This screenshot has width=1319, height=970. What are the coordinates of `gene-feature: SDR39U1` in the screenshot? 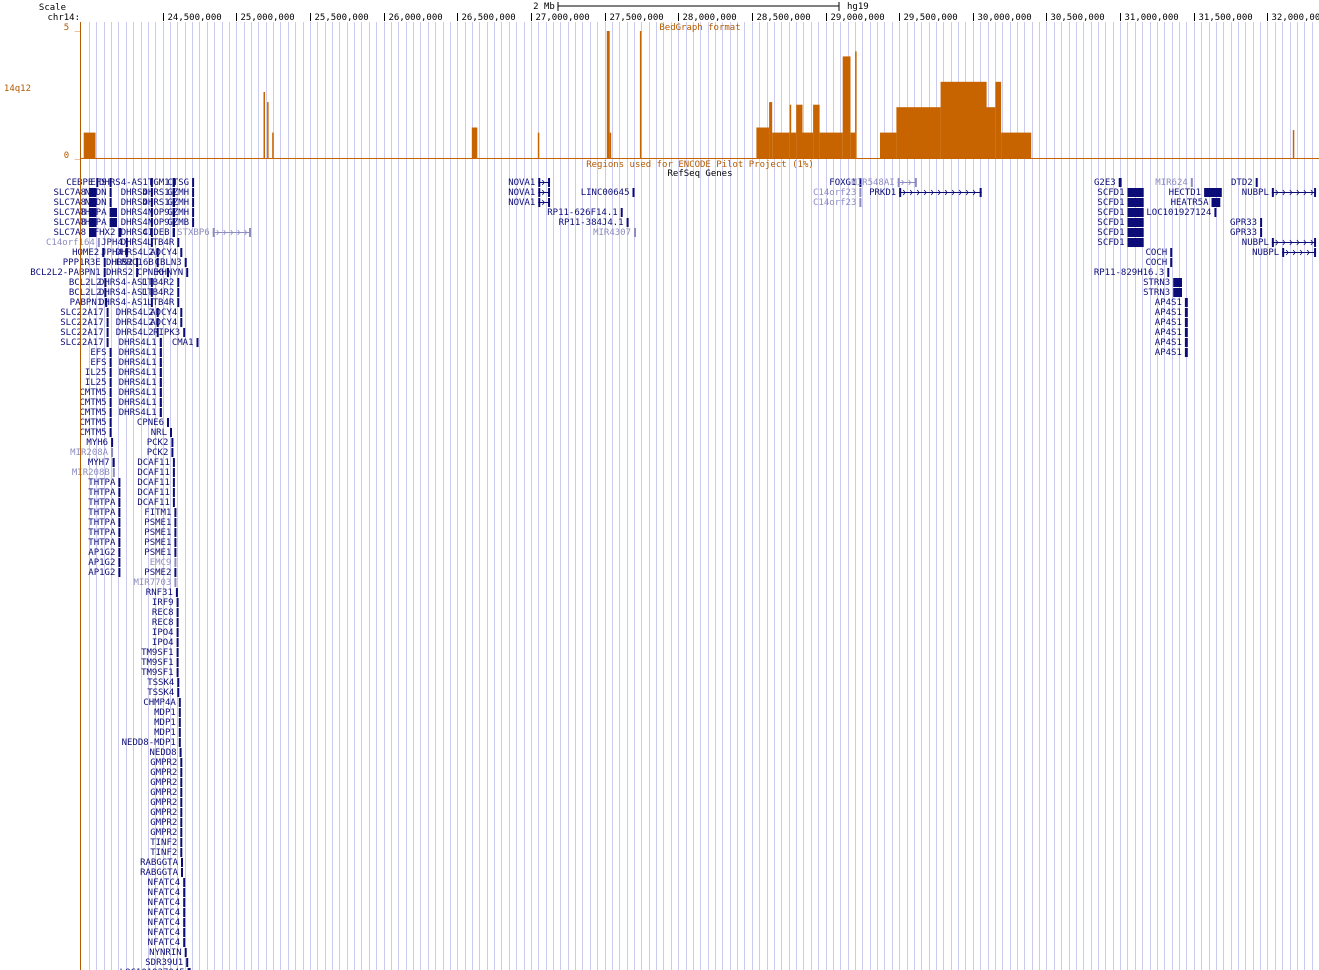 It's located at (167, 963).